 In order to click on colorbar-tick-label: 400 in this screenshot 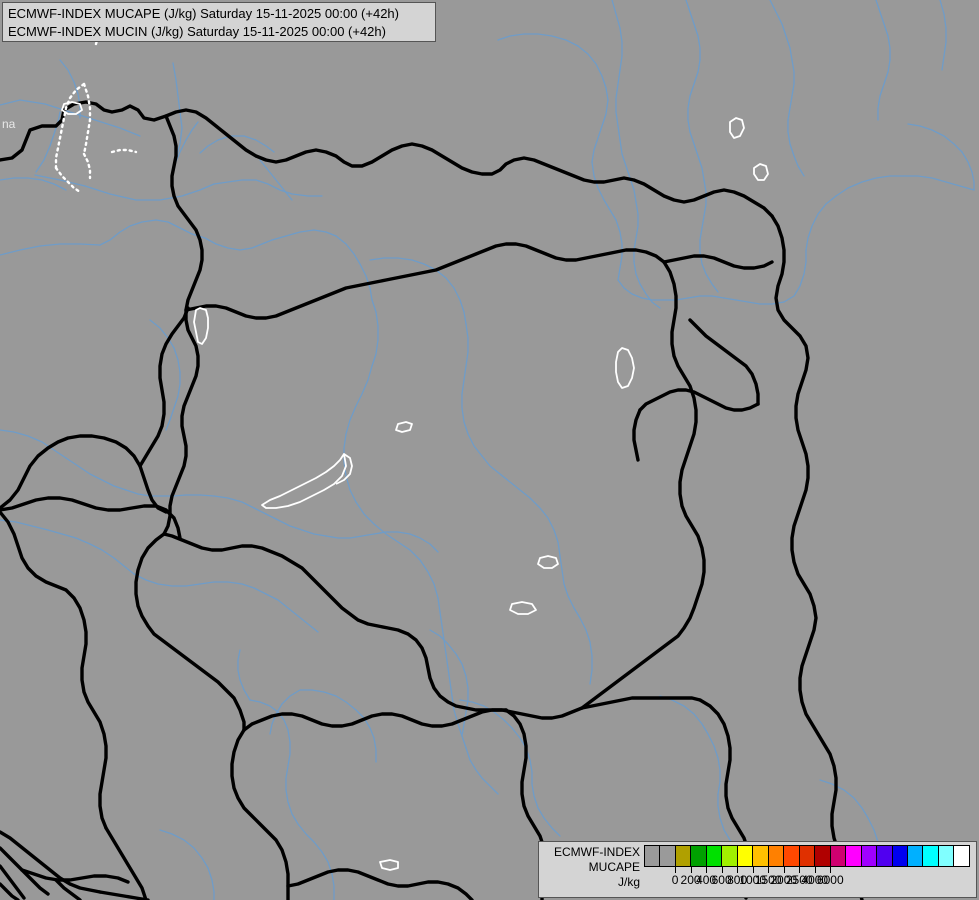, I will do `click(706, 880)`.